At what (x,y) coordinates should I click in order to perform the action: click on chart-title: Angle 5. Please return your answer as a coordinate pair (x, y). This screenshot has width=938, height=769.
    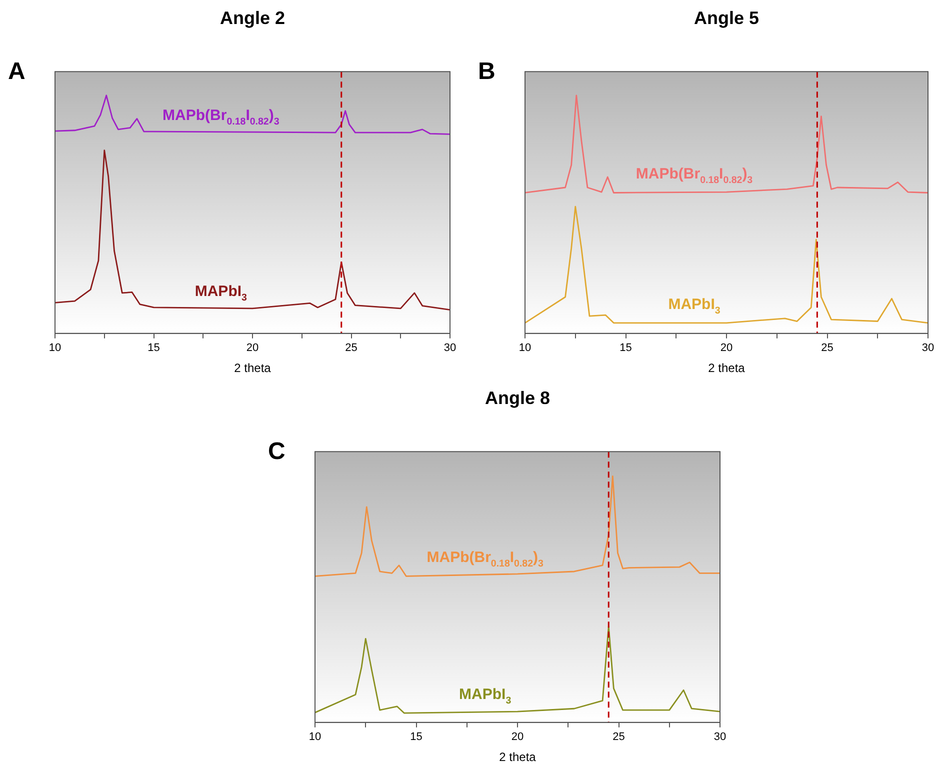
    Looking at the image, I should click on (727, 18).